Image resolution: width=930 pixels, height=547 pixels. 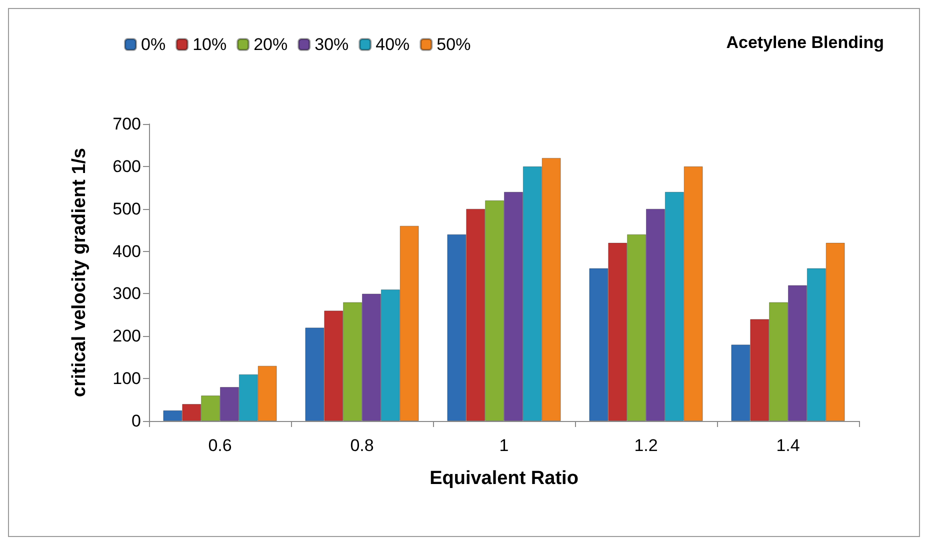 I want to click on y-tick-label: 200, so click(x=126, y=336).